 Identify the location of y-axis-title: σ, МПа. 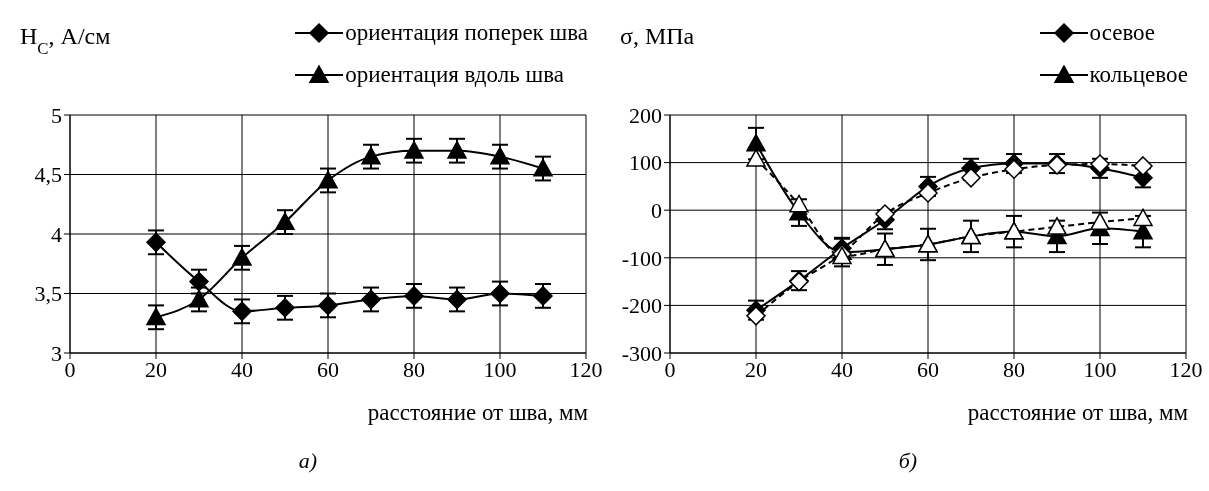
(657, 36).